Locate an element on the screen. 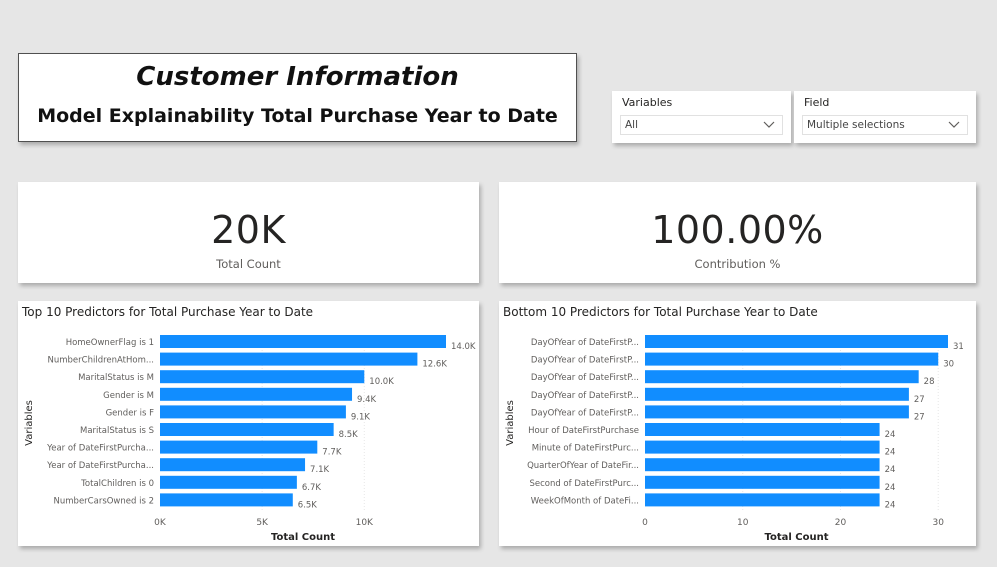 This screenshot has width=997, height=567. data-label: 7.7K is located at coordinates (332, 453).